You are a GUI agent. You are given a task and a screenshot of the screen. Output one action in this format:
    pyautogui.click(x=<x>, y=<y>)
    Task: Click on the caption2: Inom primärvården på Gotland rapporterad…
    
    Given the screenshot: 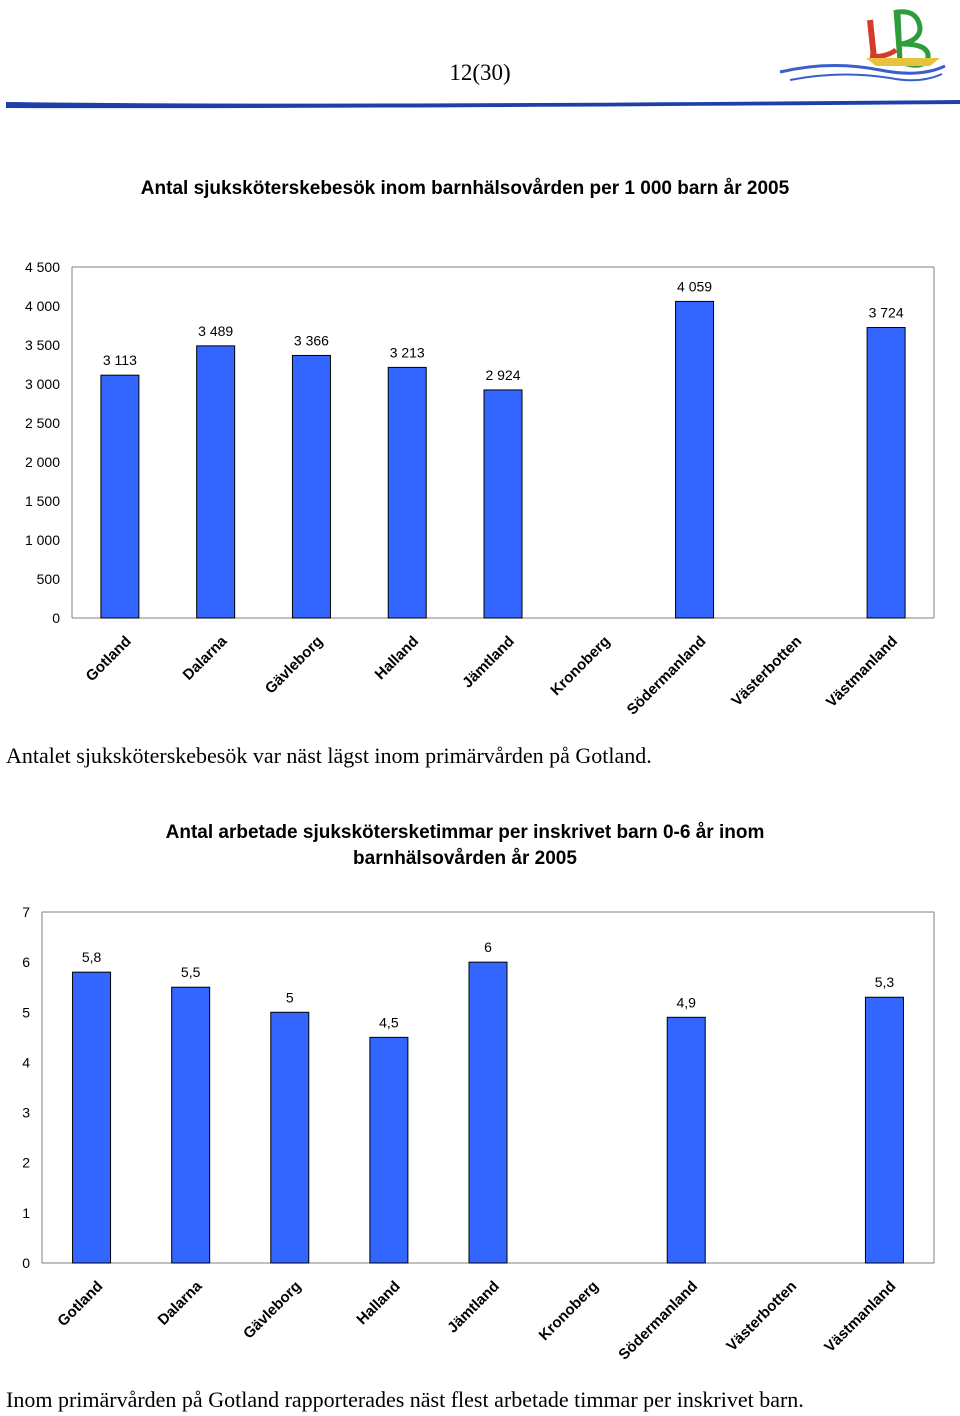 What is the action you would take?
    pyautogui.click(x=405, y=1399)
    